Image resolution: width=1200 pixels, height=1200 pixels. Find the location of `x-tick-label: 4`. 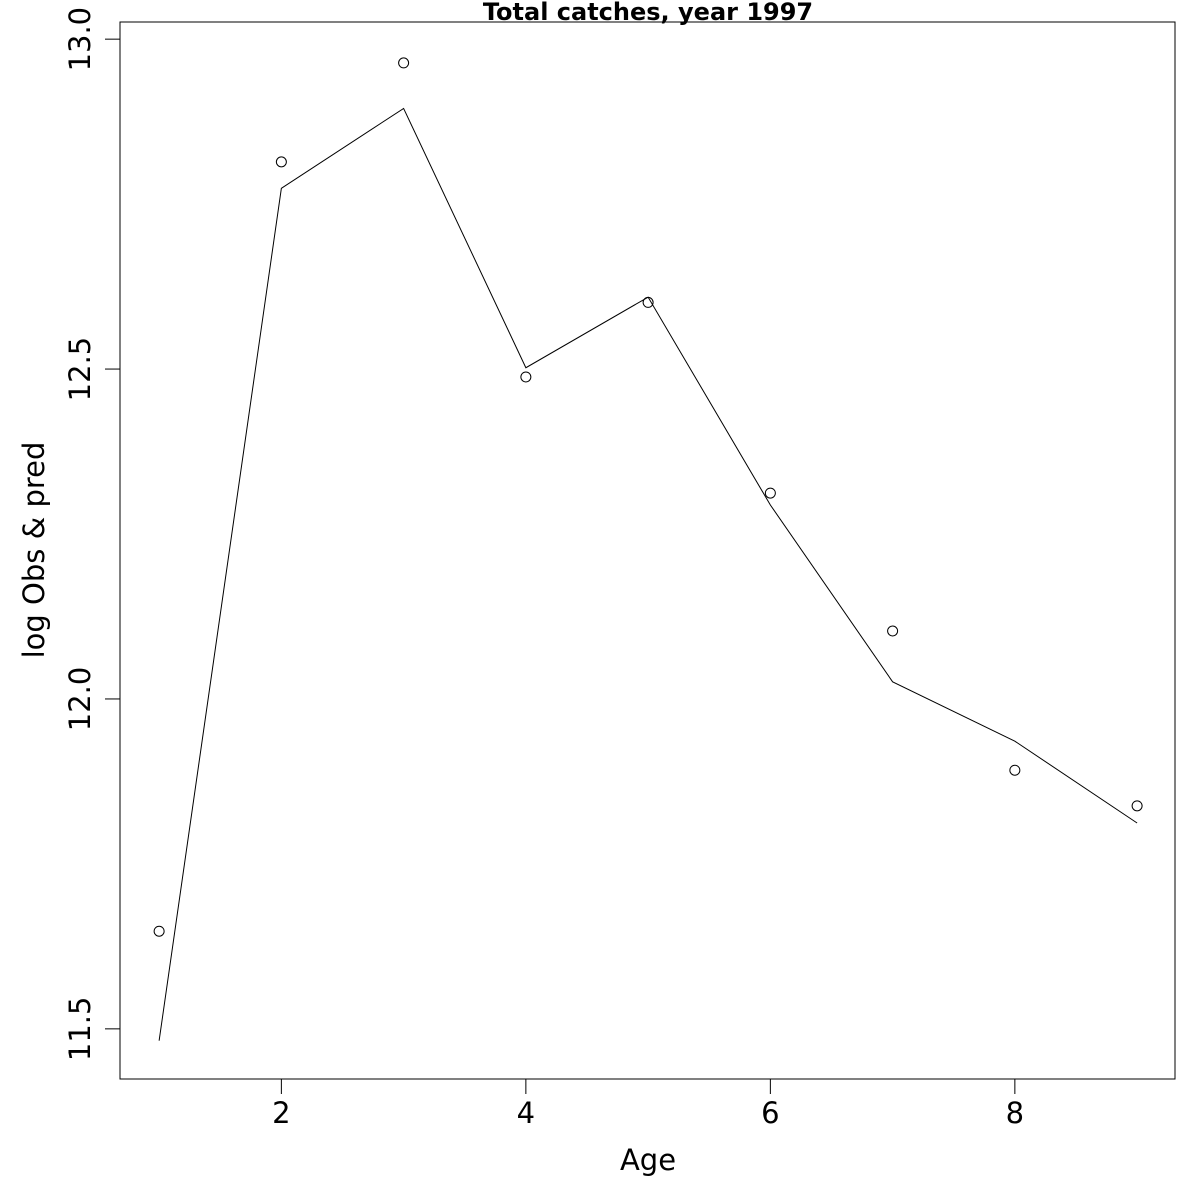

x-tick-label: 4 is located at coordinates (526, 1113).